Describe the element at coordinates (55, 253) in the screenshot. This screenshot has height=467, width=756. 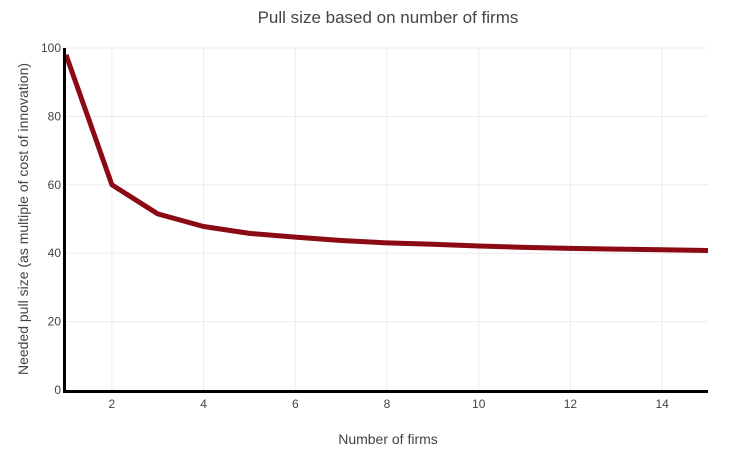
I see `y-tick-label: 40` at that location.